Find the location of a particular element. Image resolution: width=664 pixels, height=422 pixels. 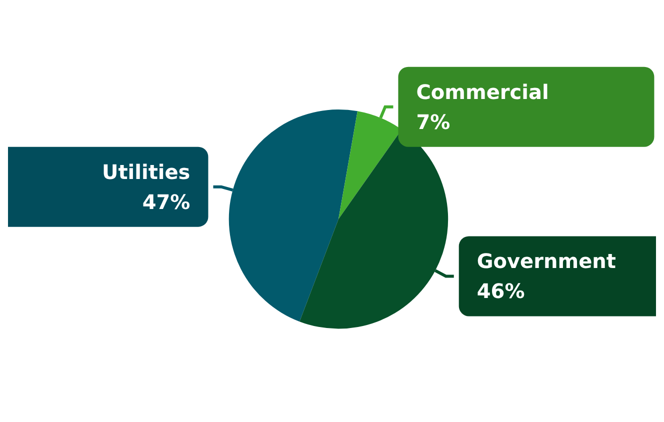

slice-label: Commercial is located at coordinates (482, 92).